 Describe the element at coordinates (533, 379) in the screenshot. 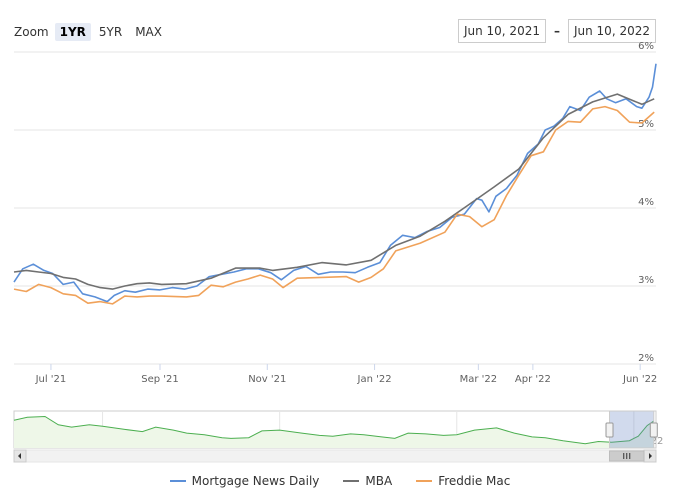

I see `x-tick-label: Apr '22` at that location.